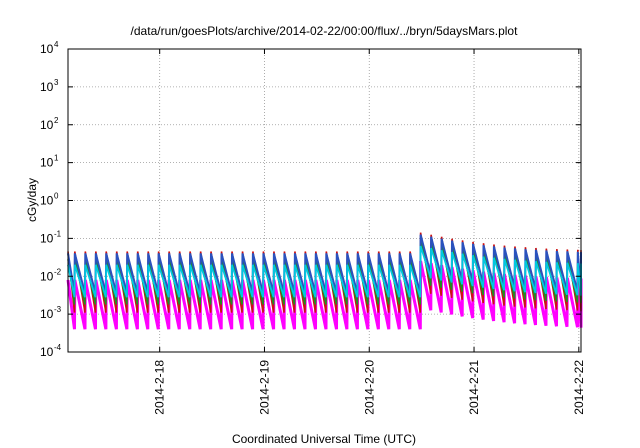 The height and width of the screenshot is (448, 640). Describe the element at coordinates (56, 44) in the screenshot. I see `y-tick-exponent: 4` at that location.